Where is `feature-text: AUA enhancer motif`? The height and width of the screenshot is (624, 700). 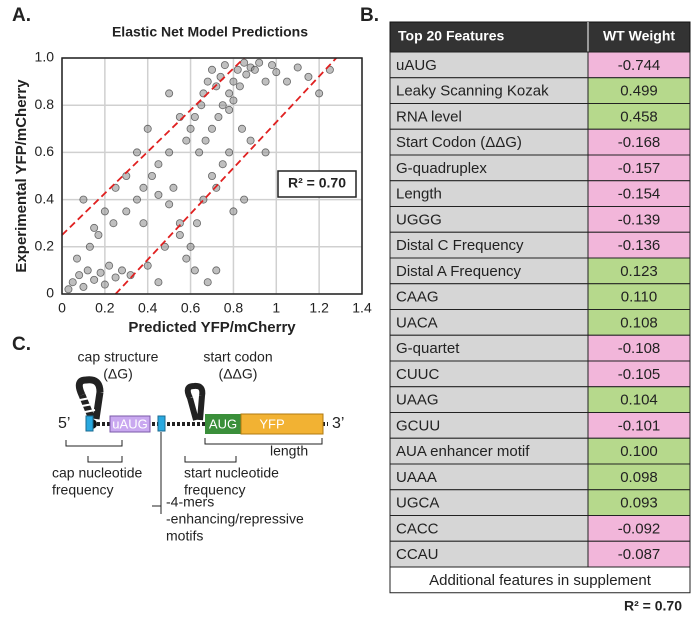 feature-text: AUA enhancer motif is located at coordinates (463, 451).